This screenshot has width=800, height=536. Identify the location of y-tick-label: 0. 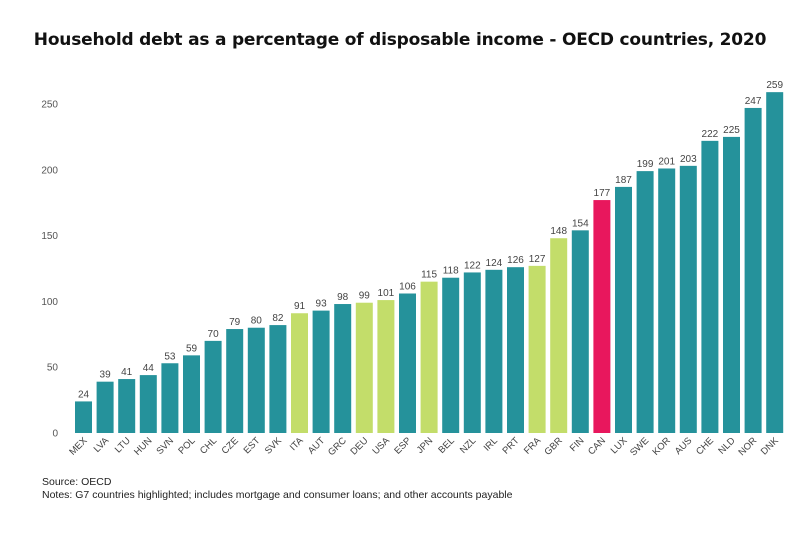
(55, 434).